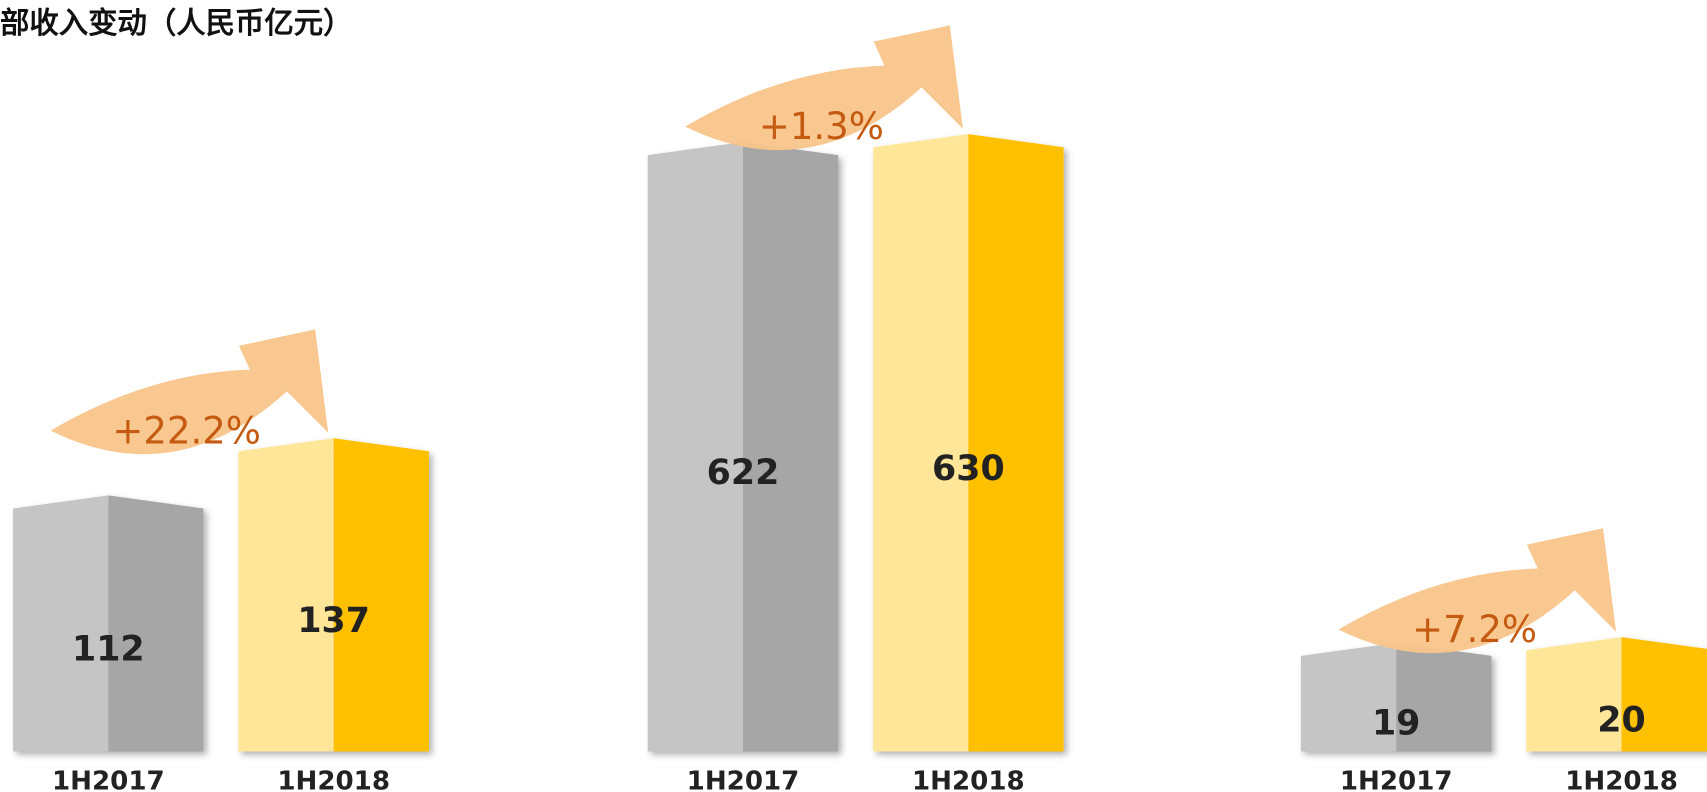 The height and width of the screenshot is (792, 1707). What do you see at coordinates (333, 621) in the screenshot?
I see `value-label: 137` at bounding box center [333, 621].